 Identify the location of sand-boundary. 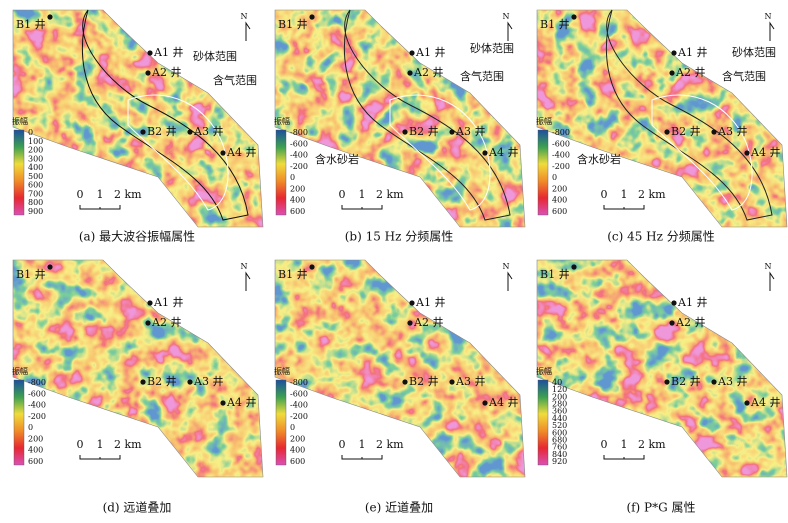
(165, 115).